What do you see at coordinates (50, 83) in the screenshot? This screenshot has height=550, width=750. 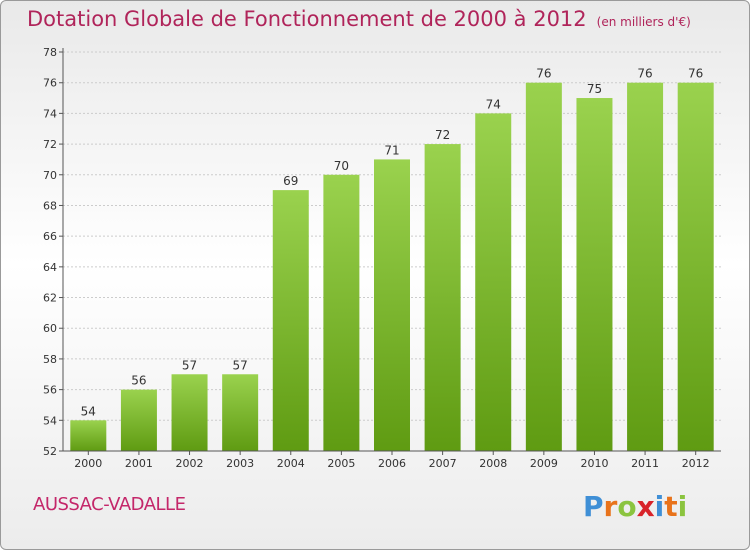 I see `y-tick-label: 76` at bounding box center [50, 83].